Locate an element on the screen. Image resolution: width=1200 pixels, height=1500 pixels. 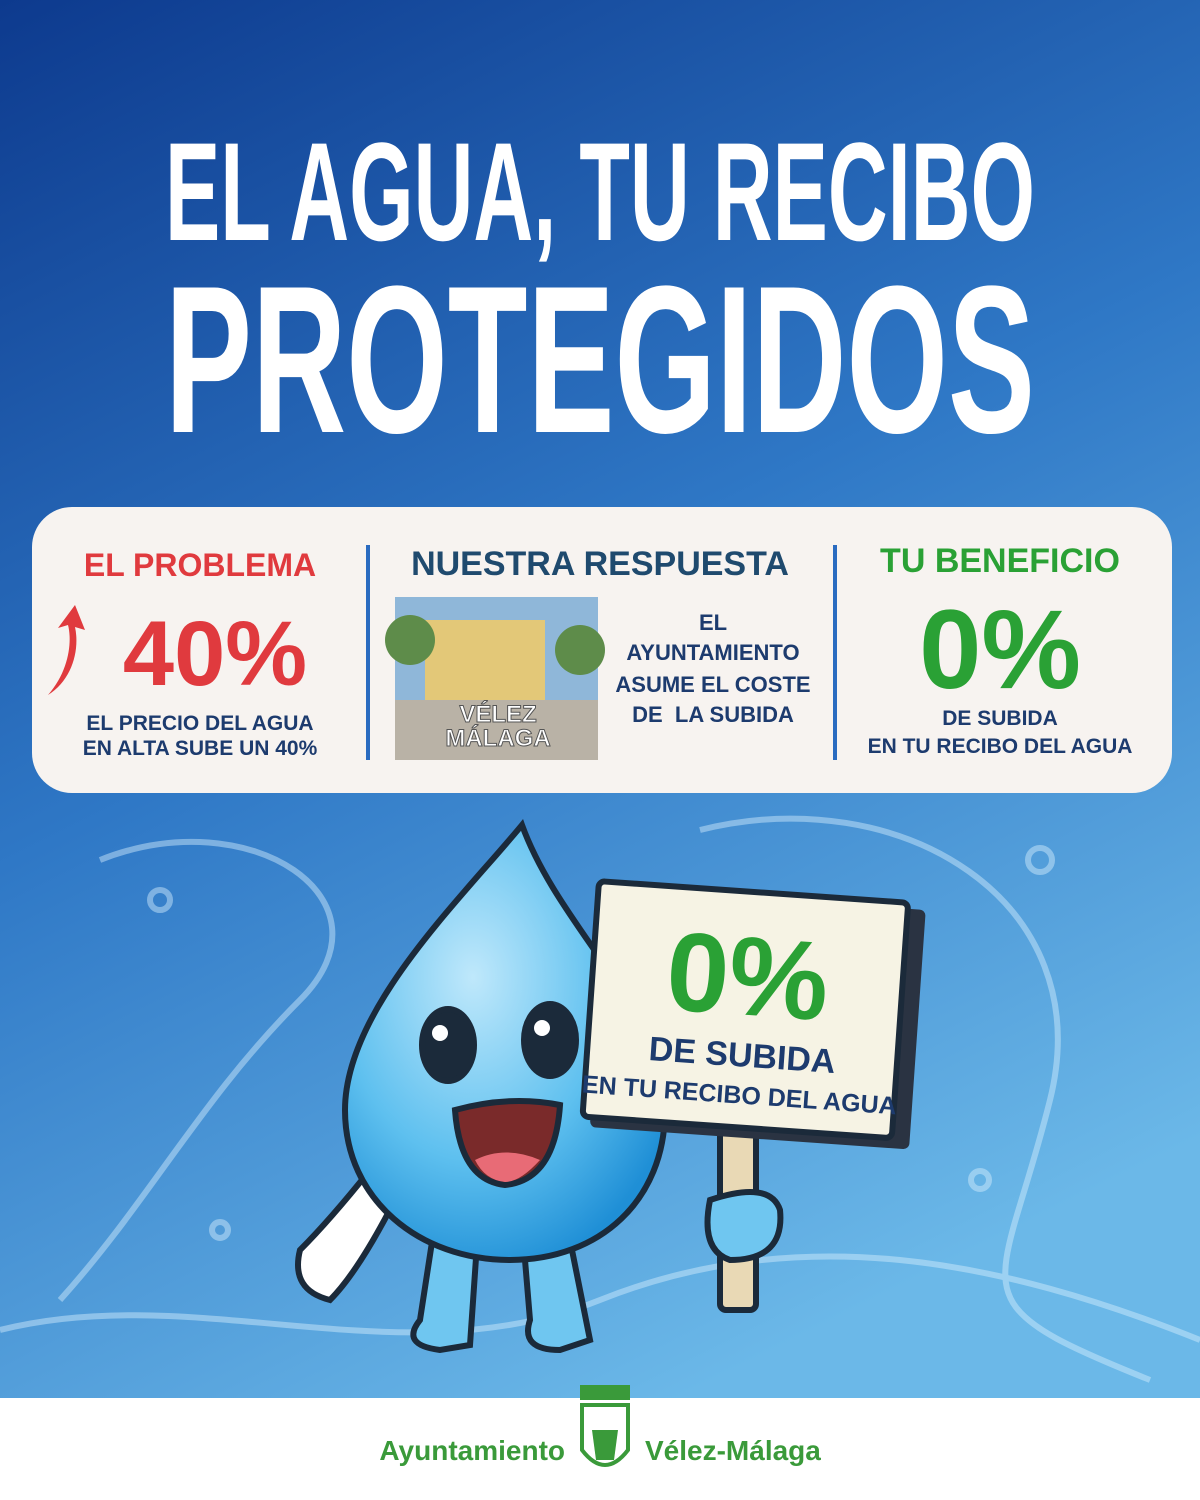
benefit-caption: EN TU RECIBO DEL AGUA is located at coordinates (1000, 746).